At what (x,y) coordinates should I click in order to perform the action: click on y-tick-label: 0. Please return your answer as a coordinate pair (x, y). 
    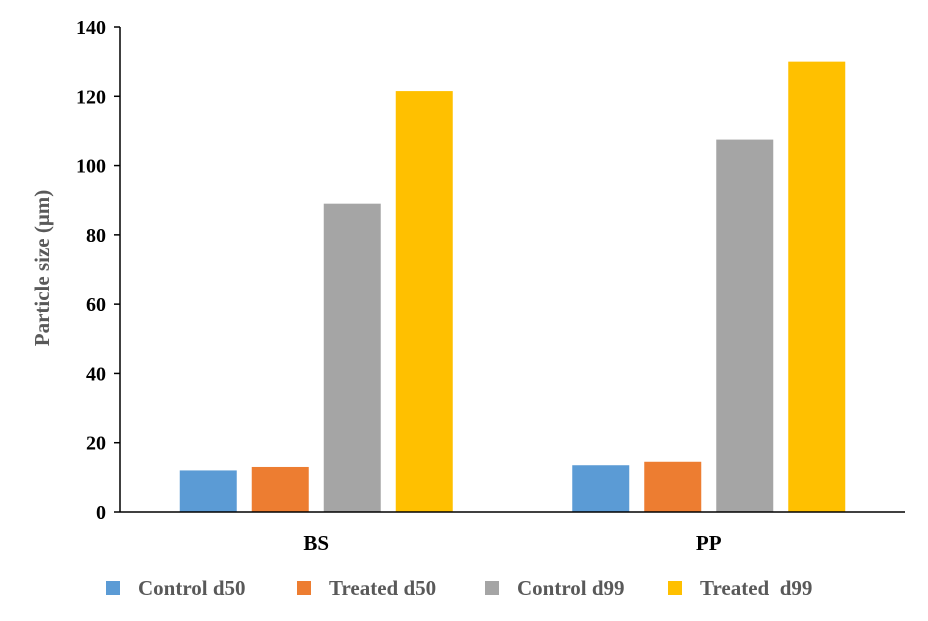
    Looking at the image, I should click on (101, 513).